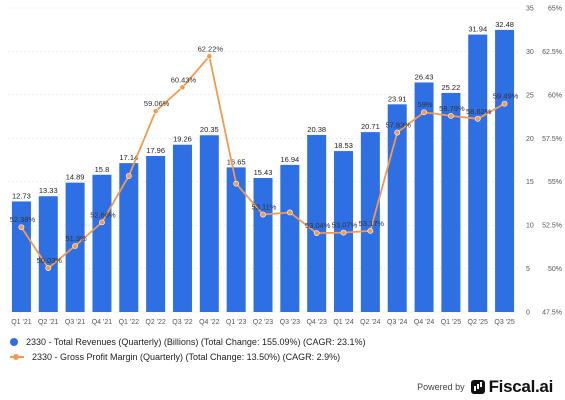  Describe the element at coordinates (76, 238) in the screenshot. I see `line-value-label: 51.3%` at that location.